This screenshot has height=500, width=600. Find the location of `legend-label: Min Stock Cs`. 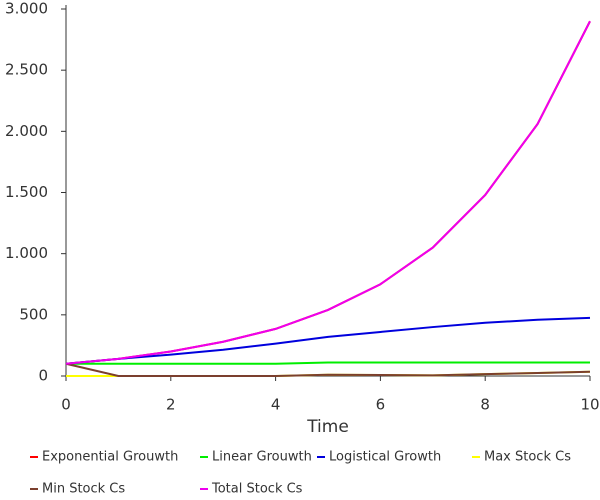

legend-label: Min Stock Cs is located at coordinates (83, 489).